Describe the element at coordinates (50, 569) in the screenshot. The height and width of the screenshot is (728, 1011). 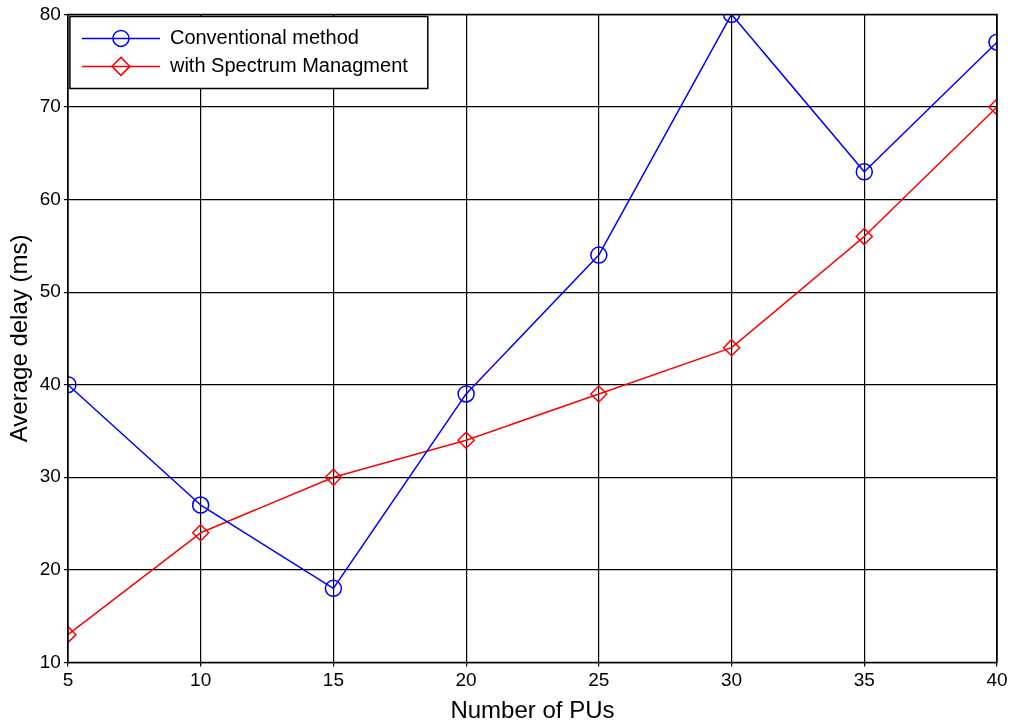
I see `y-tick-label: 20` at that location.